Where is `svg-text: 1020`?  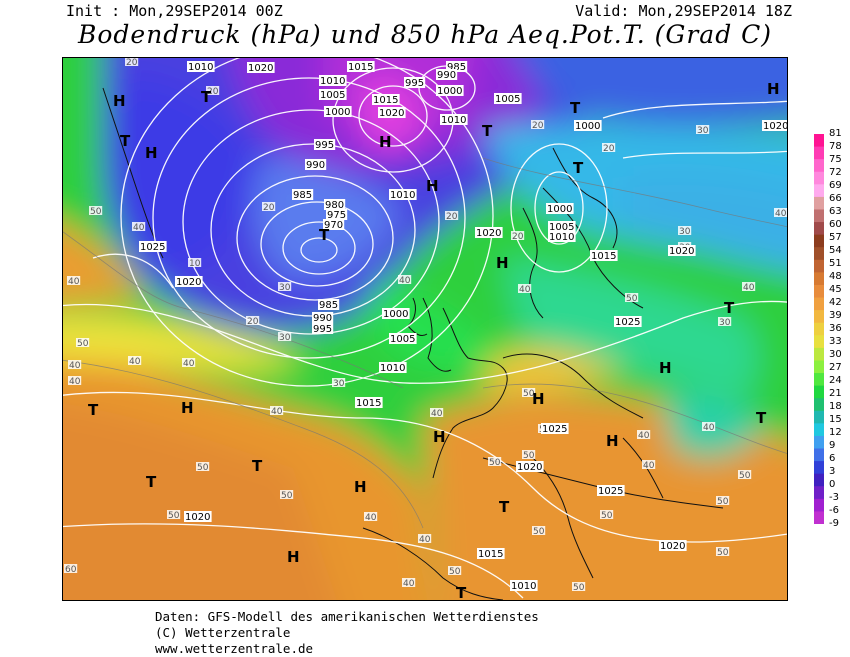 svg-text: 1020 is located at coordinates (391, 113).